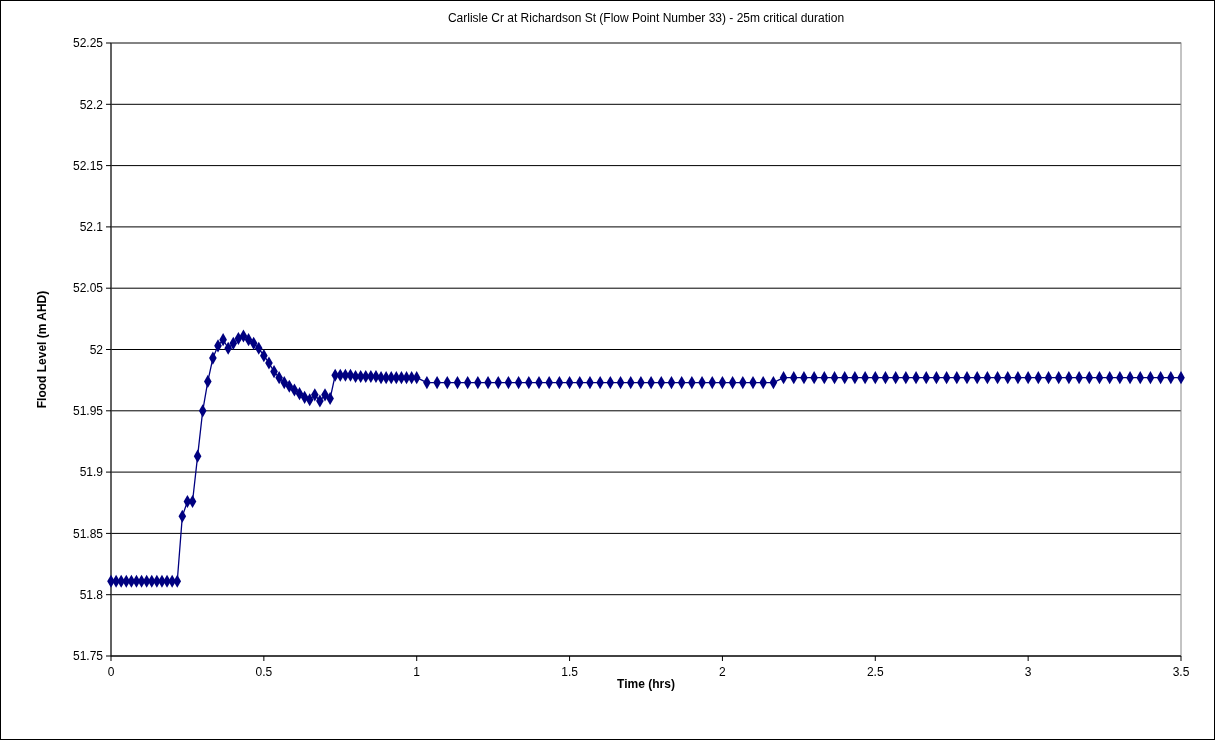 The image size is (1215, 740). Describe the element at coordinates (646, 684) in the screenshot. I see `x-axis-title: Time (hrs)` at that location.